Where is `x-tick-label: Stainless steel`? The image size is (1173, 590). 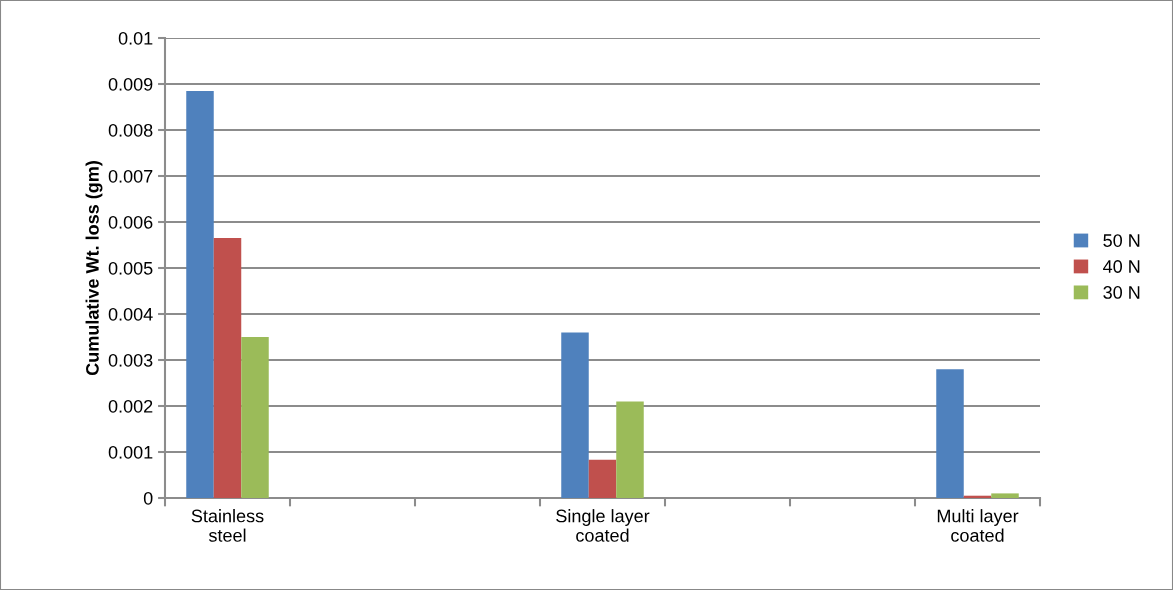 x-tick-label: Stainless steel is located at coordinates (227, 525).